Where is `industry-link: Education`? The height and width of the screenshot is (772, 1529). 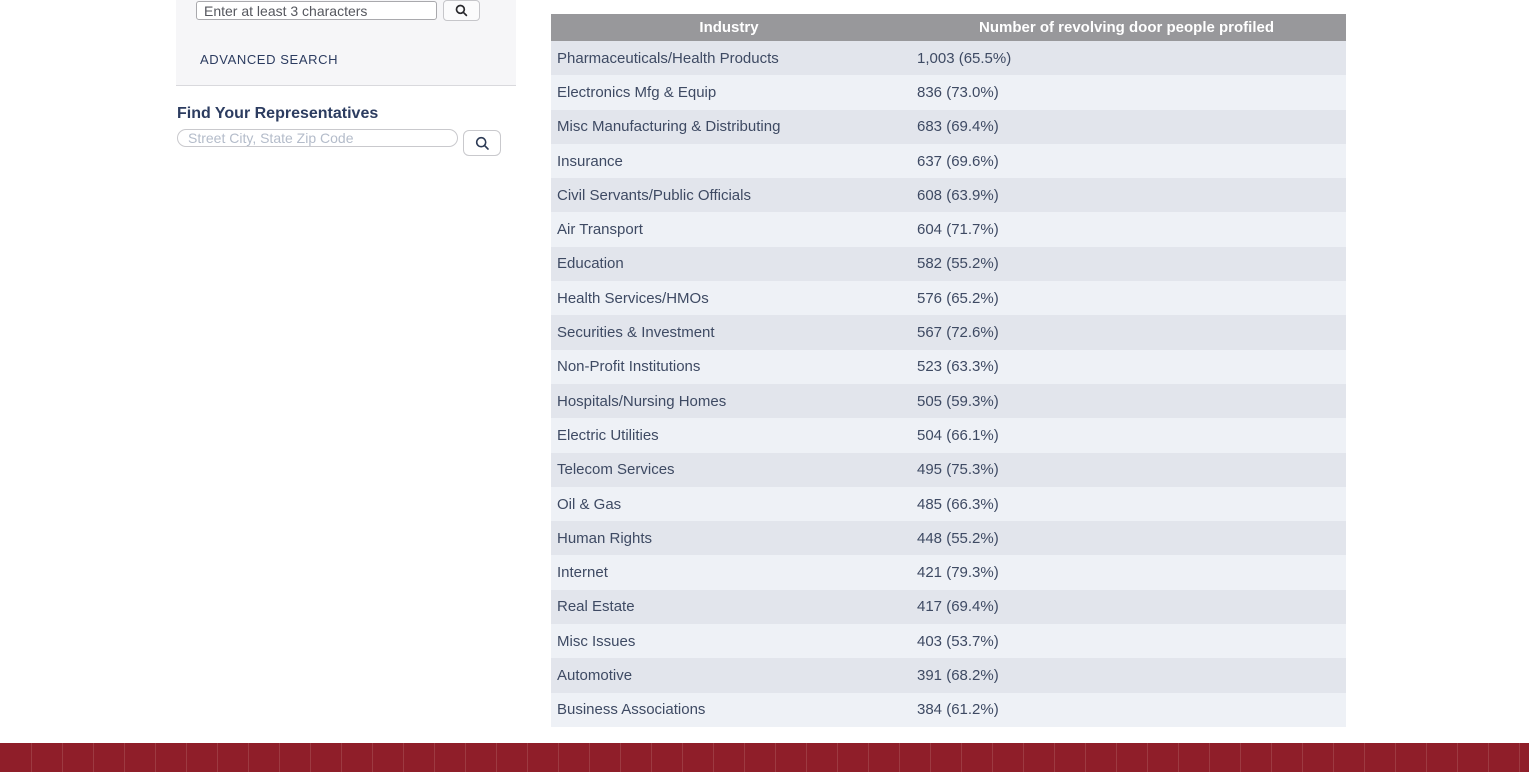
industry-link: Education is located at coordinates (590, 264).